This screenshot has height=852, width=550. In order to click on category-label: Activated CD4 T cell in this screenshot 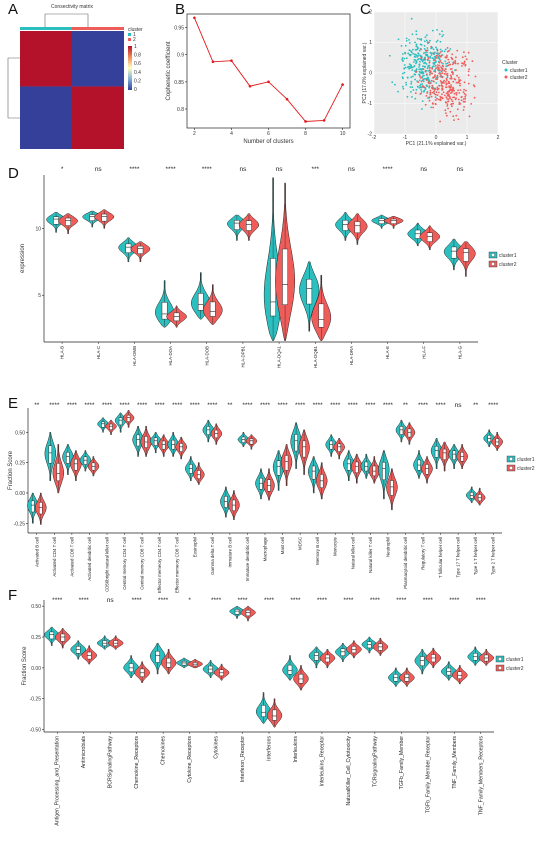, I will do `click(54, 557)`.